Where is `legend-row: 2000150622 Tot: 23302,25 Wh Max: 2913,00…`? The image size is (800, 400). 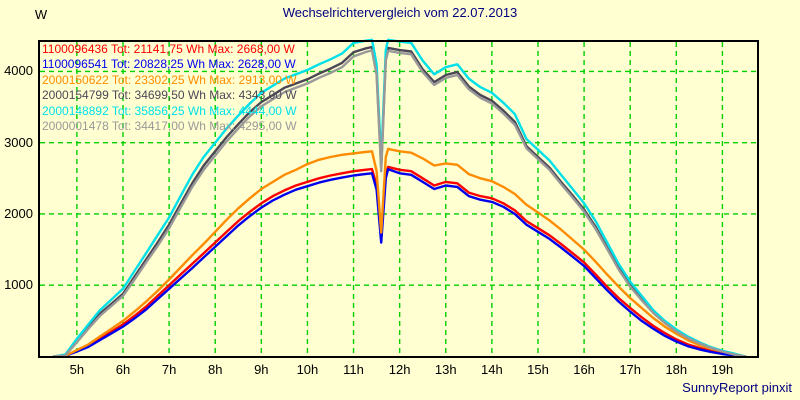
legend-row: 2000150622 Tot: 23302,25 Wh Max: 2913,00… is located at coordinates (169, 79).